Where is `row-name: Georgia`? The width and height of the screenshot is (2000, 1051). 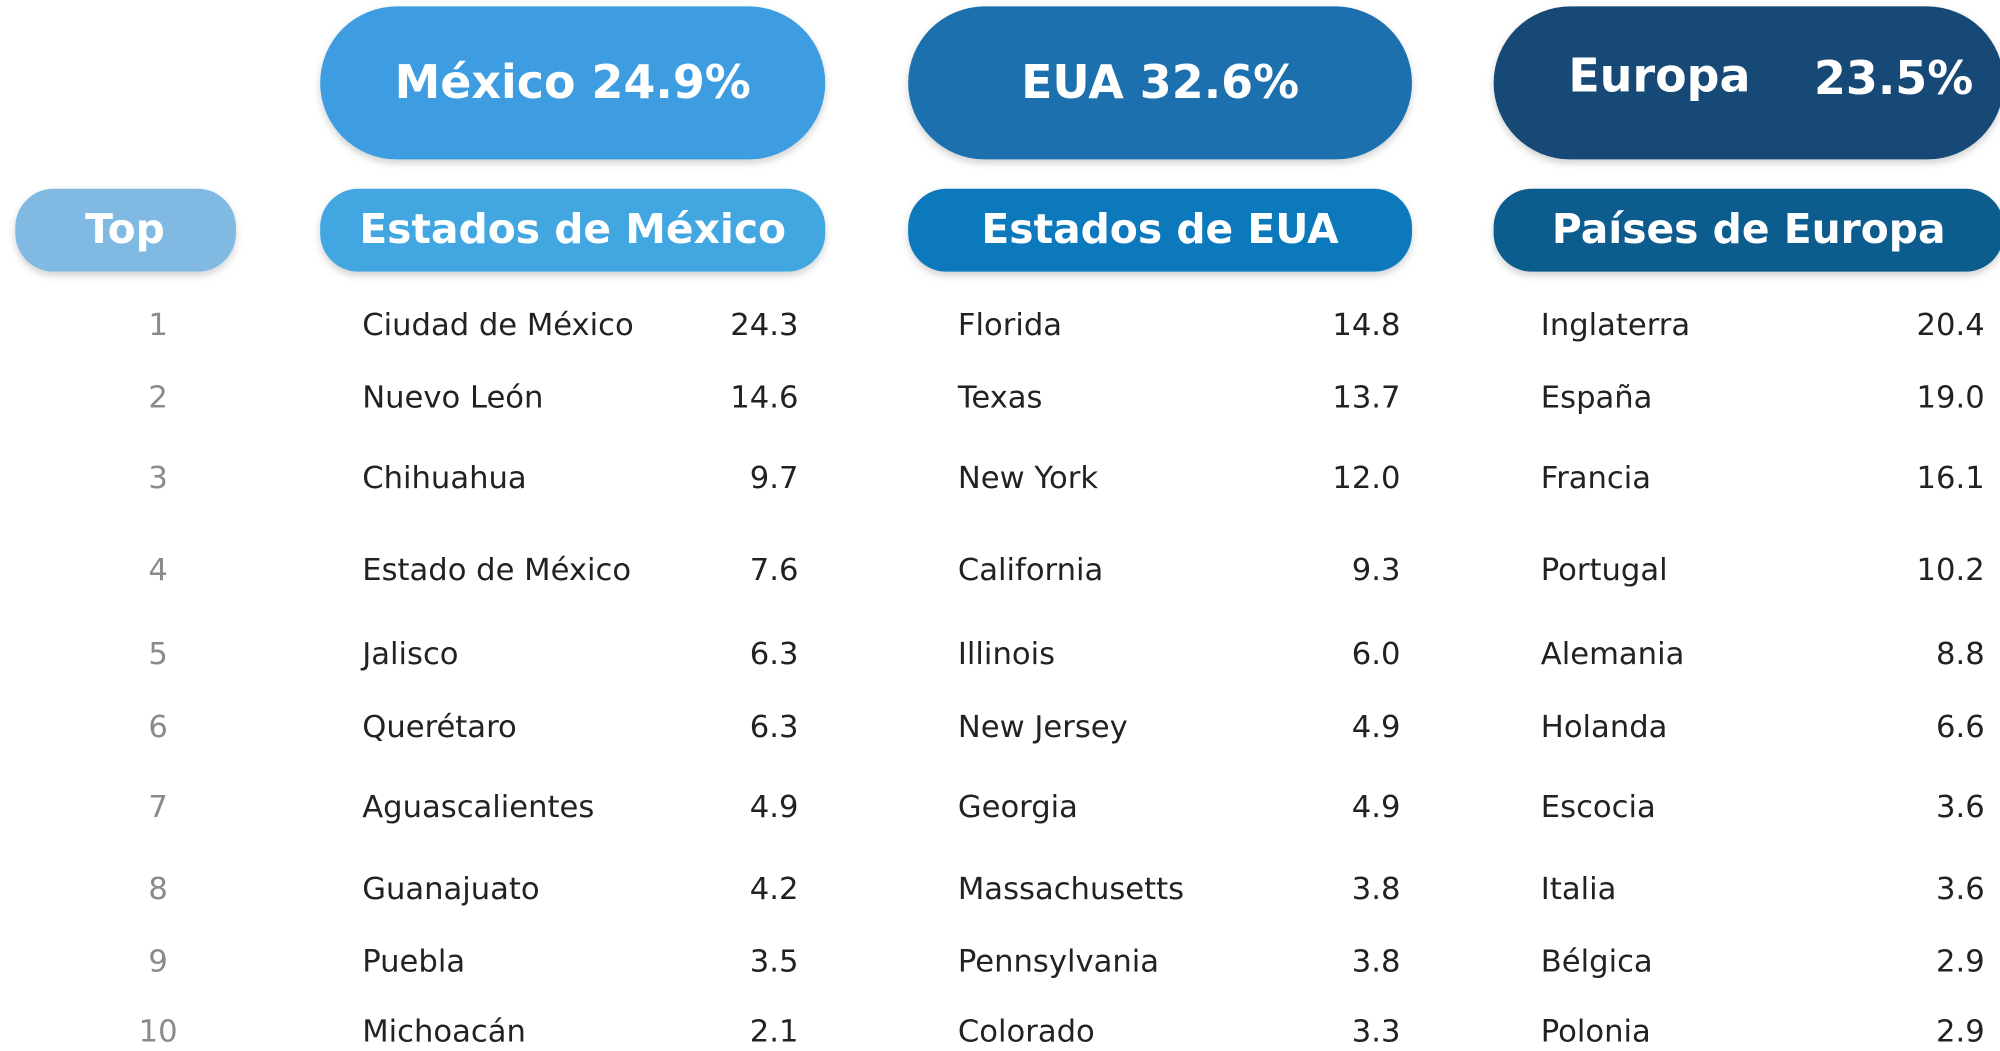 row-name: Georgia is located at coordinates (1018, 807).